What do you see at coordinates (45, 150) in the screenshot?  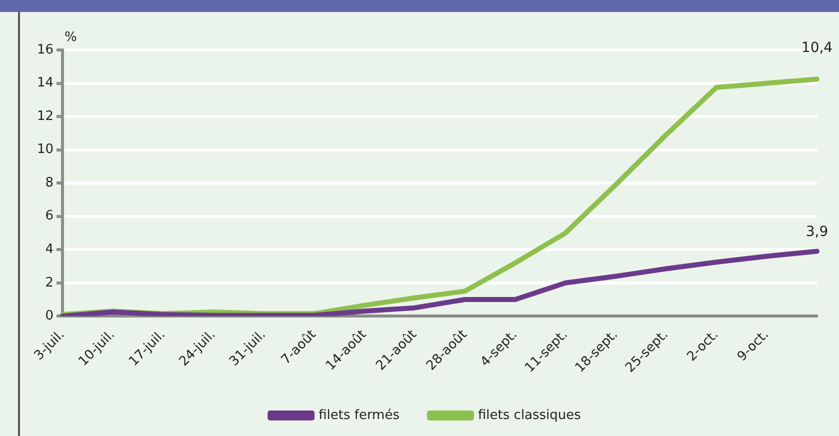 I see `y-tick-label: 10` at bounding box center [45, 150].